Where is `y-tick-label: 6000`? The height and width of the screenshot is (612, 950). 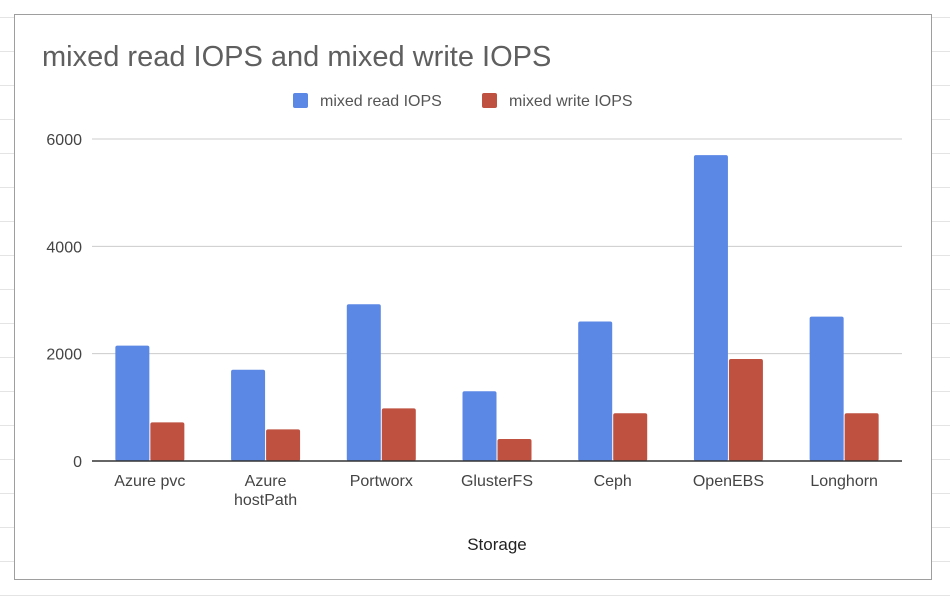 y-tick-label: 6000 is located at coordinates (64, 140).